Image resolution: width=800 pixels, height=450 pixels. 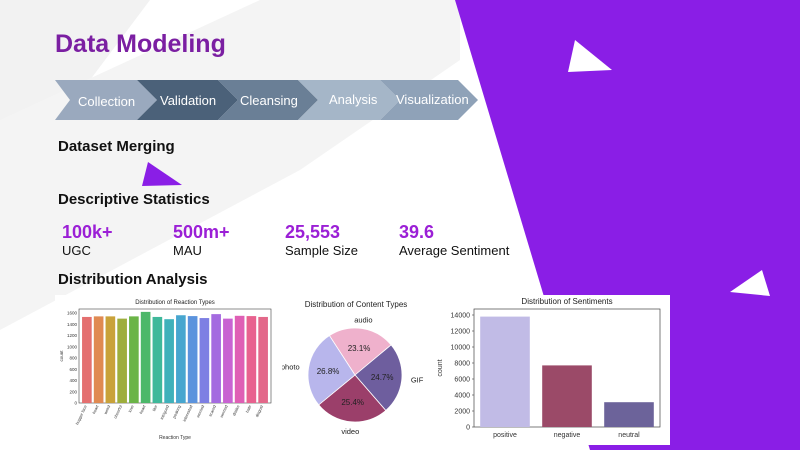 What do you see at coordinates (73, 380) in the screenshot?
I see `y-tick-label: 400` at bounding box center [73, 380].